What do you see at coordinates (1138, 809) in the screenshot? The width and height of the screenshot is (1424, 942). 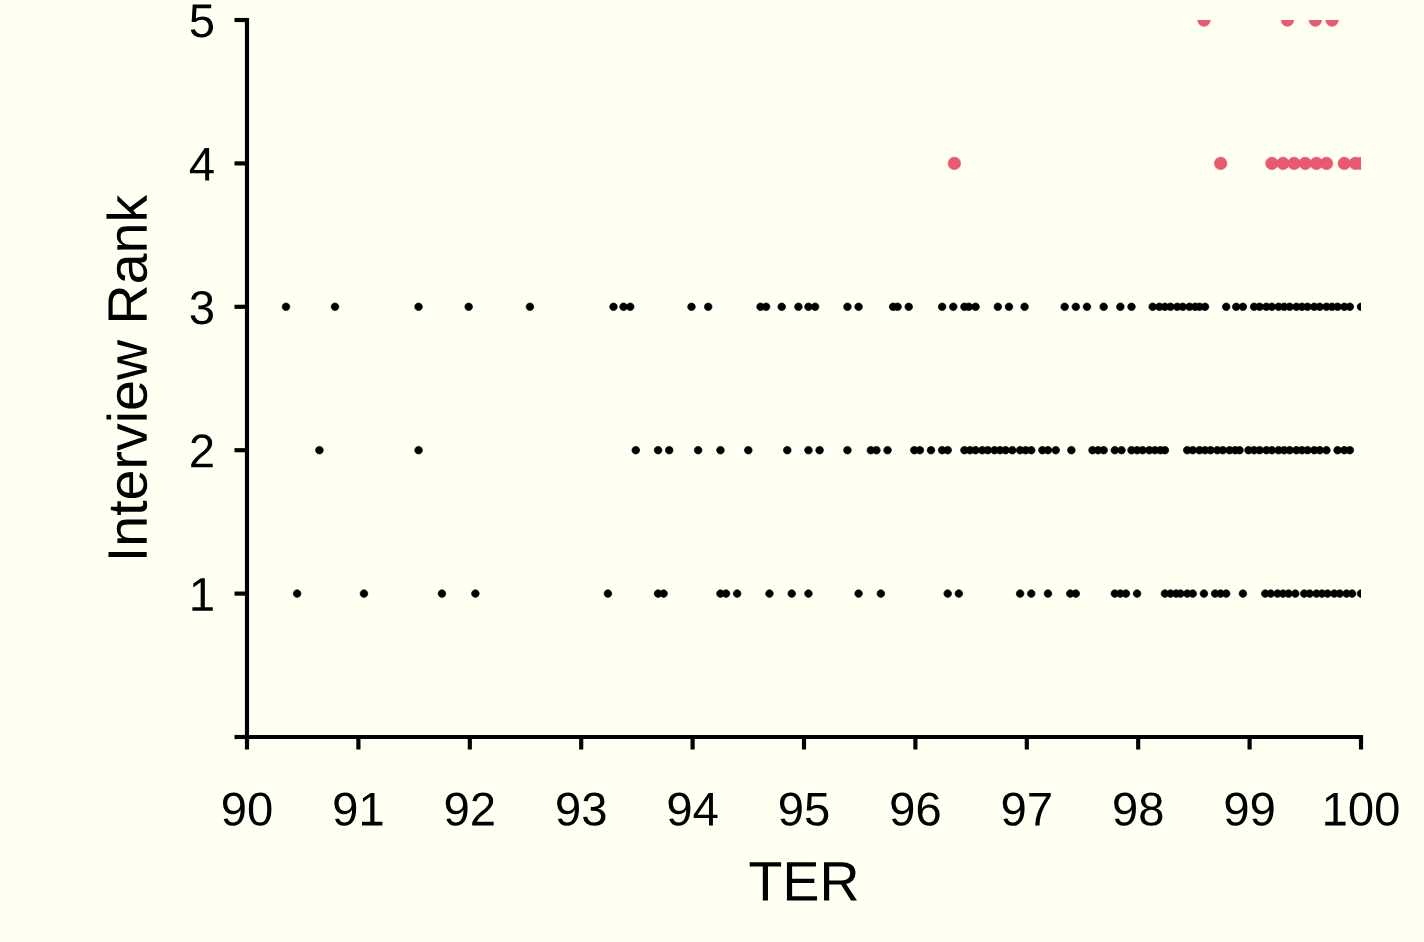 I see `x-tick-label: 98` at bounding box center [1138, 809].